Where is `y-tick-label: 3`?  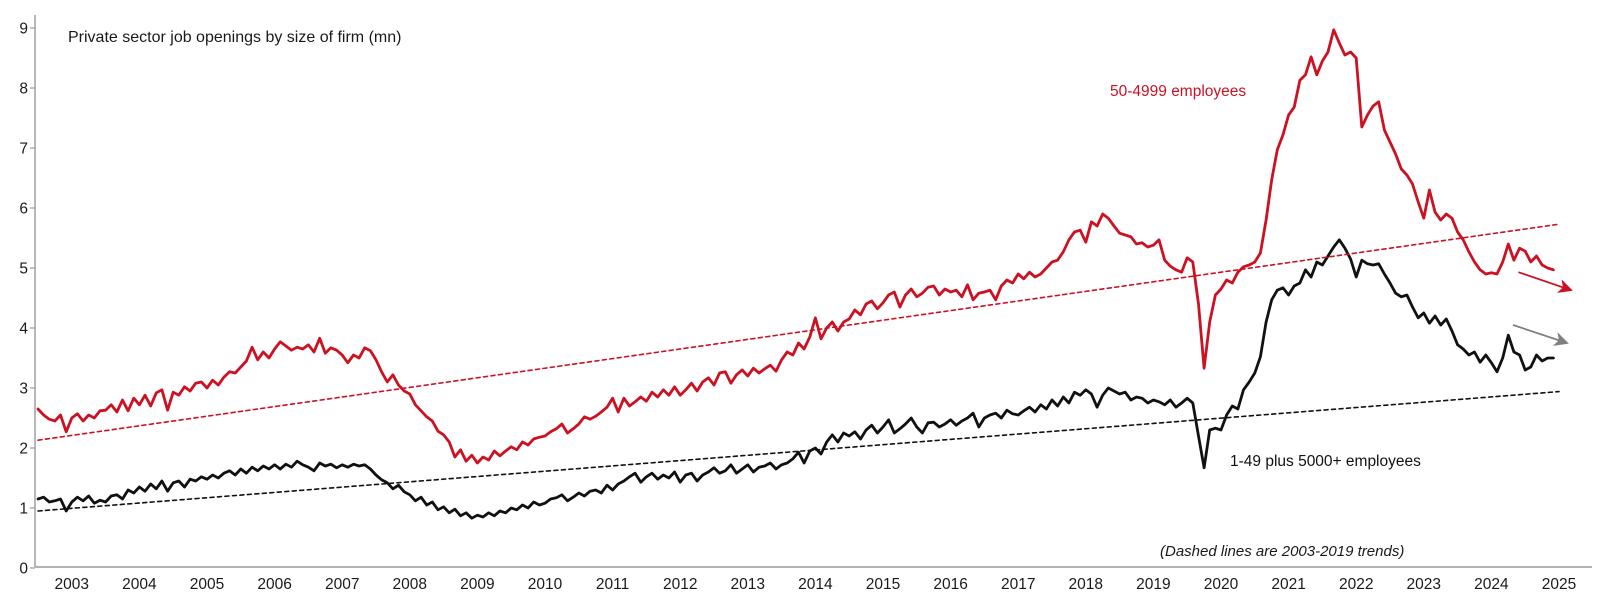 y-tick-label: 3 is located at coordinates (23, 389).